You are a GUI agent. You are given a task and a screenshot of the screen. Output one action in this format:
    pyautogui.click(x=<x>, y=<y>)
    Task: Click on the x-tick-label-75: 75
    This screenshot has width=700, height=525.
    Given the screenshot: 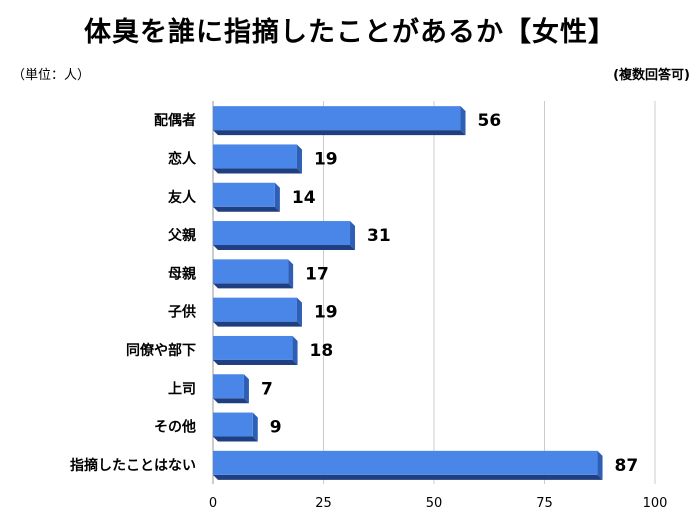 What is the action you would take?
    pyautogui.click(x=544, y=503)
    